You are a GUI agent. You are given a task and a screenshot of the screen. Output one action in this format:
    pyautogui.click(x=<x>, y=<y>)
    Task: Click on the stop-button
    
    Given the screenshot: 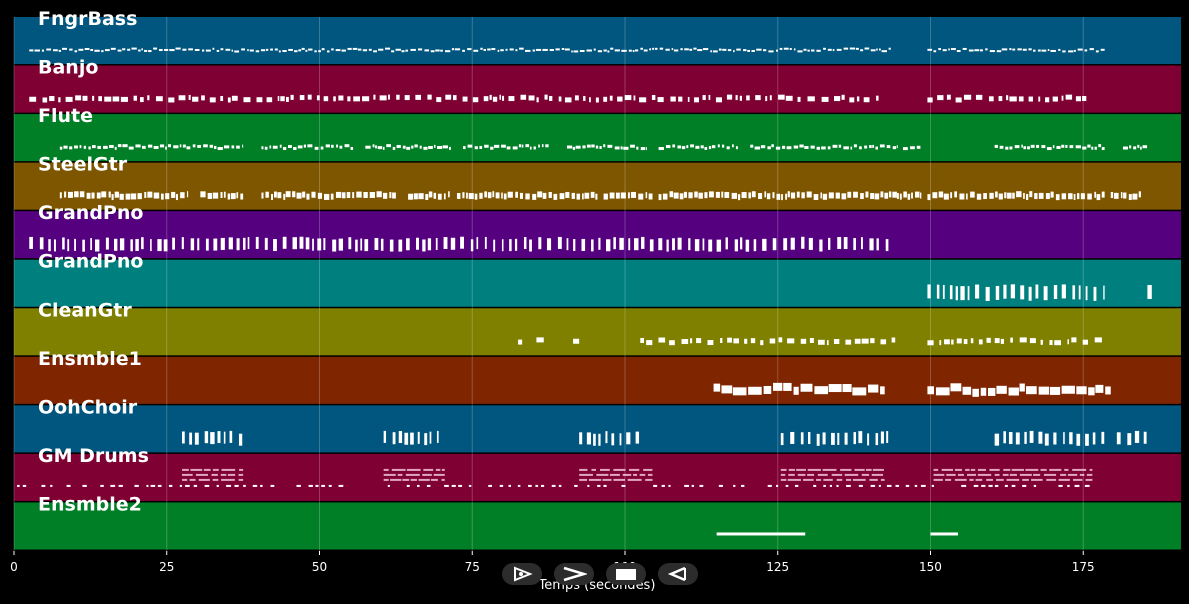 What is the action you would take?
    pyautogui.click(x=626, y=574)
    